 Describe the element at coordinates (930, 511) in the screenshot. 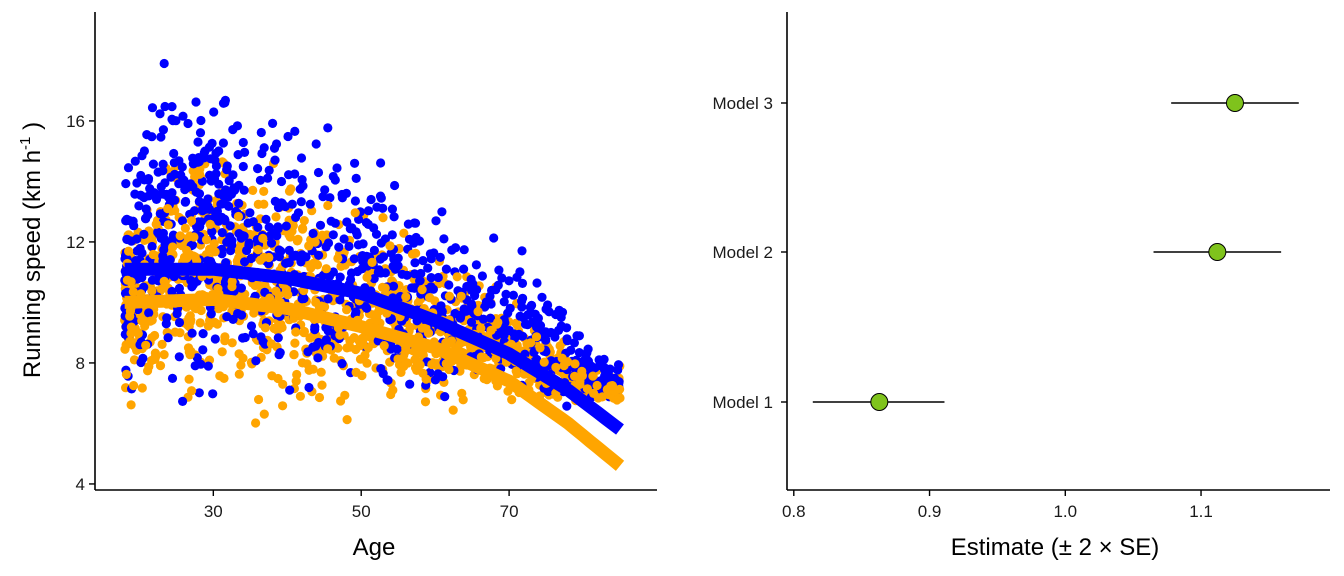

I see `forest-x-tick-label: 0.9` at that location.